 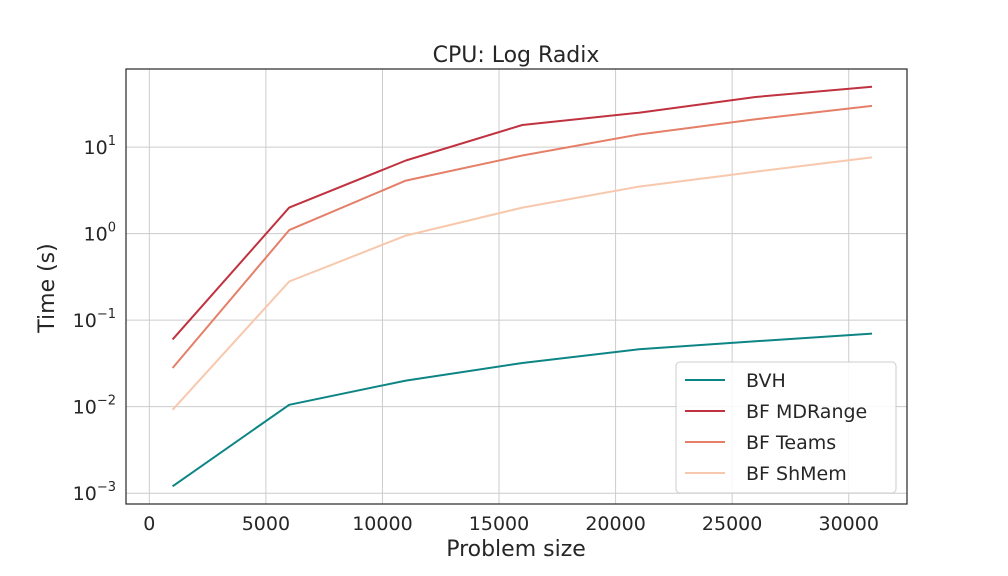 I want to click on chart-title: CPU: Log Radix, so click(x=516, y=55).